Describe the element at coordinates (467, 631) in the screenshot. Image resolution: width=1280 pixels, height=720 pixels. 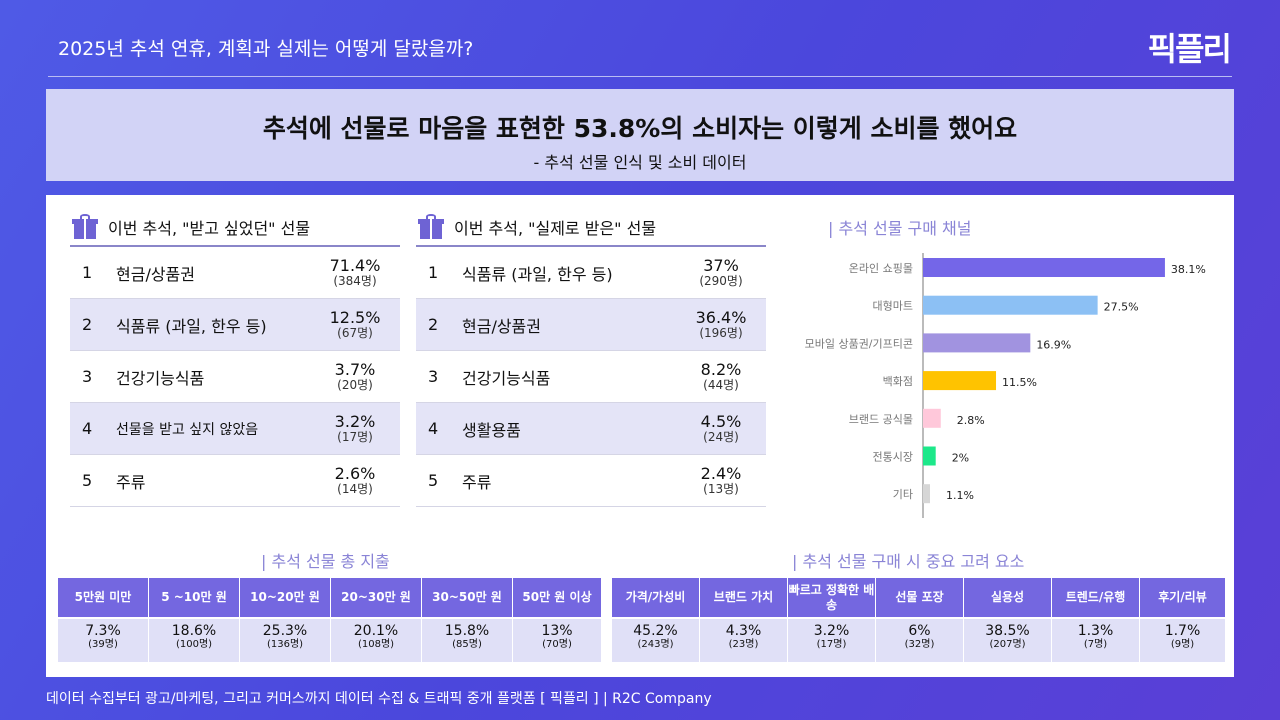
I see `percent: 15.8%` at that location.